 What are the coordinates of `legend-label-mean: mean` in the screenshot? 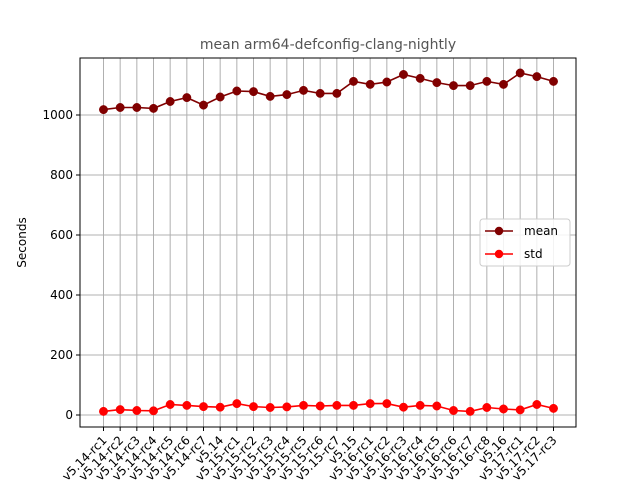 It's located at (541, 231).